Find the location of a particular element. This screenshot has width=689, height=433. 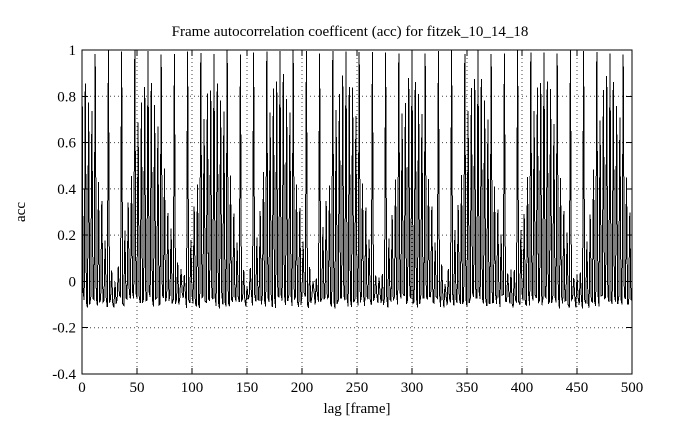

x-tick-label: 150 is located at coordinates (247, 388).